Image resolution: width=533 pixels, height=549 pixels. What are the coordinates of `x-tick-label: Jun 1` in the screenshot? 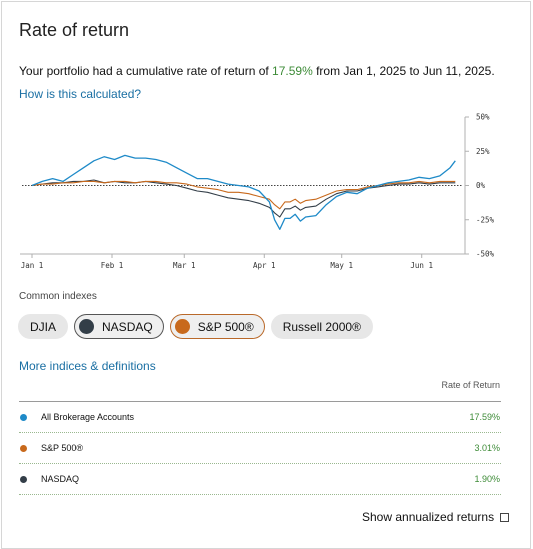 It's located at (421, 265).